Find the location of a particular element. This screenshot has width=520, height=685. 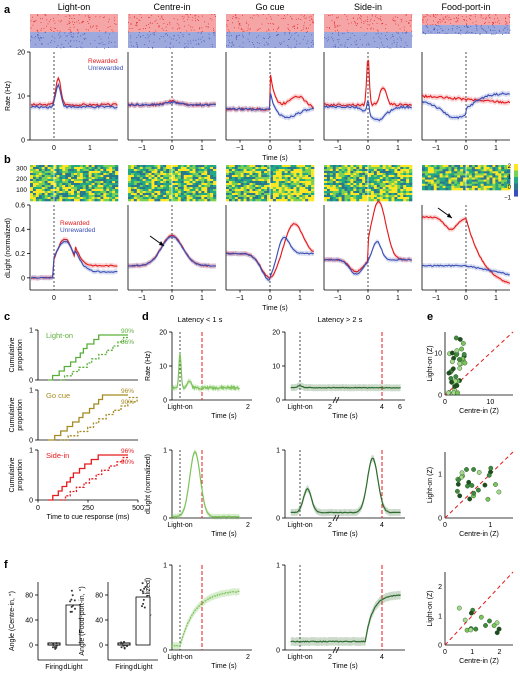

y-tick: 1 is located at coordinates (31, 451).